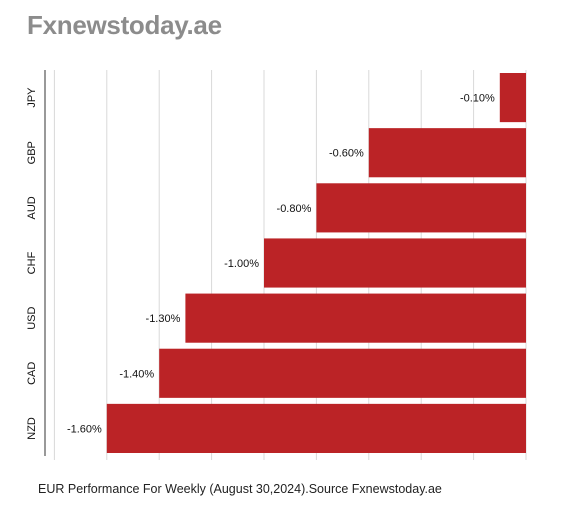 Image resolution: width=588 pixels, height=506 pixels. Describe the element at coordinates (32, 428) in the screenshot. I see `category-tick-label: NZD` at that location.